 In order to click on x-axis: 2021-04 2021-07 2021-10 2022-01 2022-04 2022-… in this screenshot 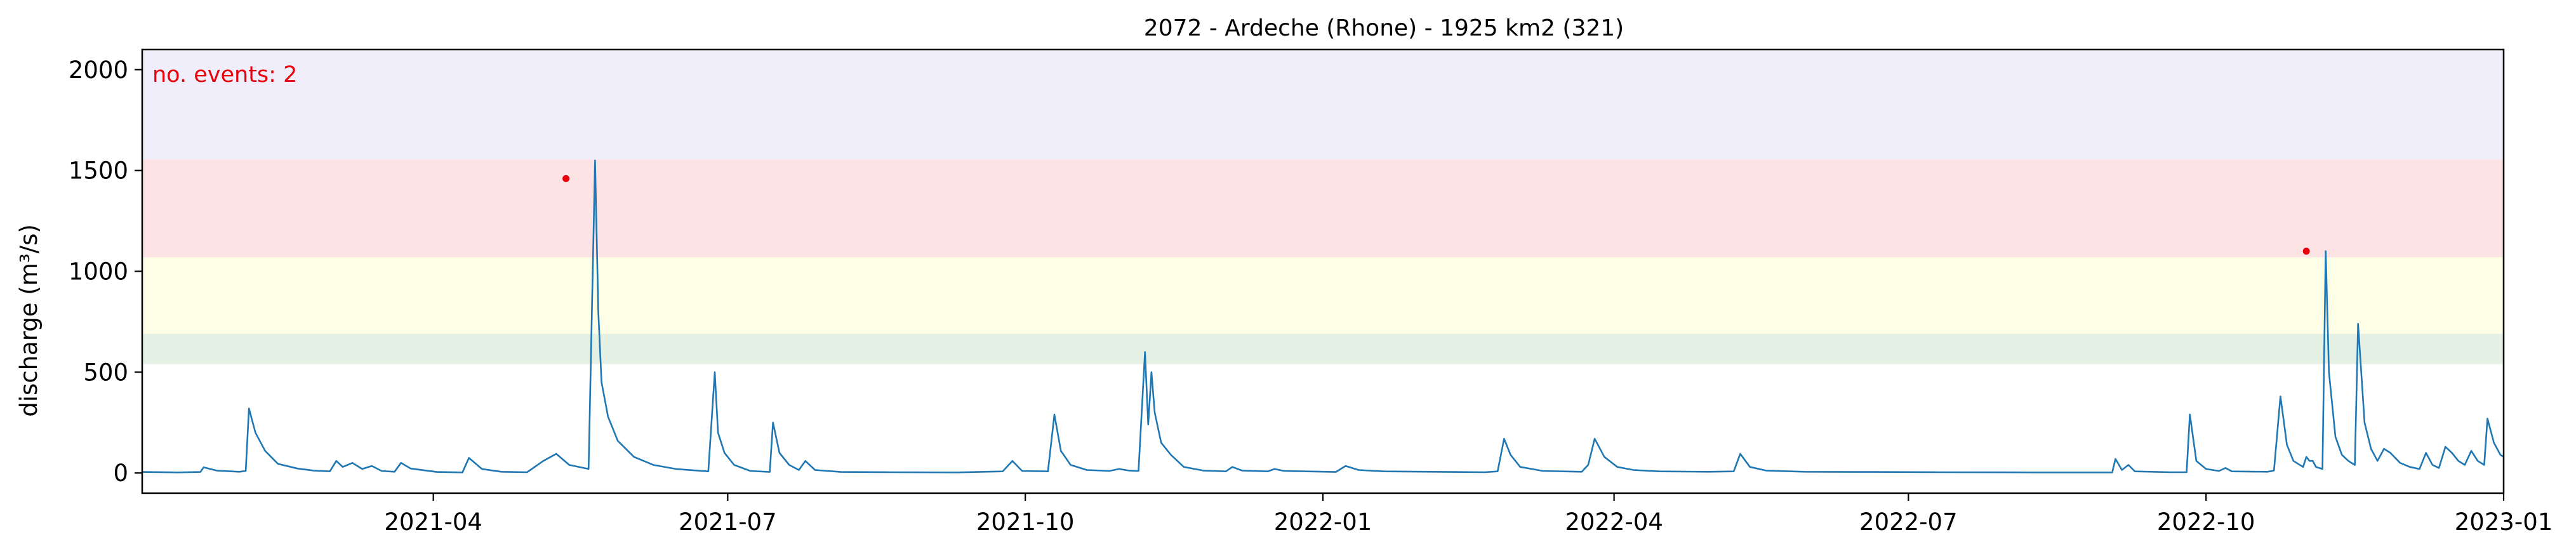, I will do `click(1468, 514)`.